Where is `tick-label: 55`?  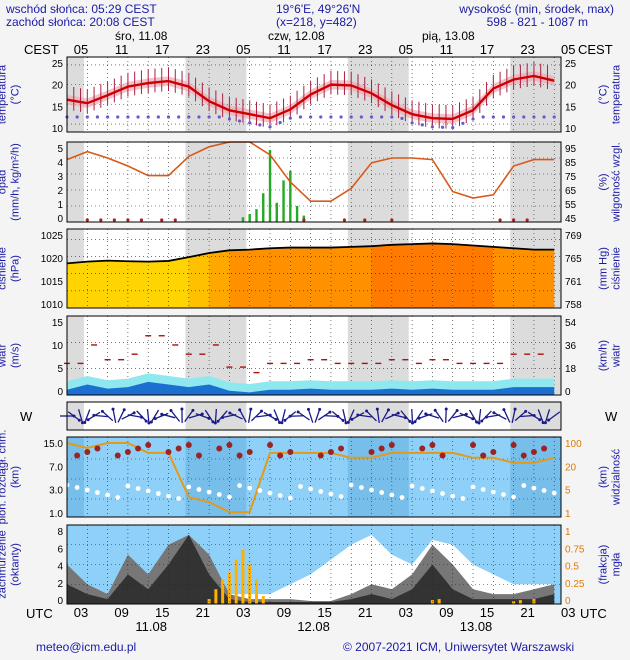
tick-label: 55 is located at coordinates (571, 205).